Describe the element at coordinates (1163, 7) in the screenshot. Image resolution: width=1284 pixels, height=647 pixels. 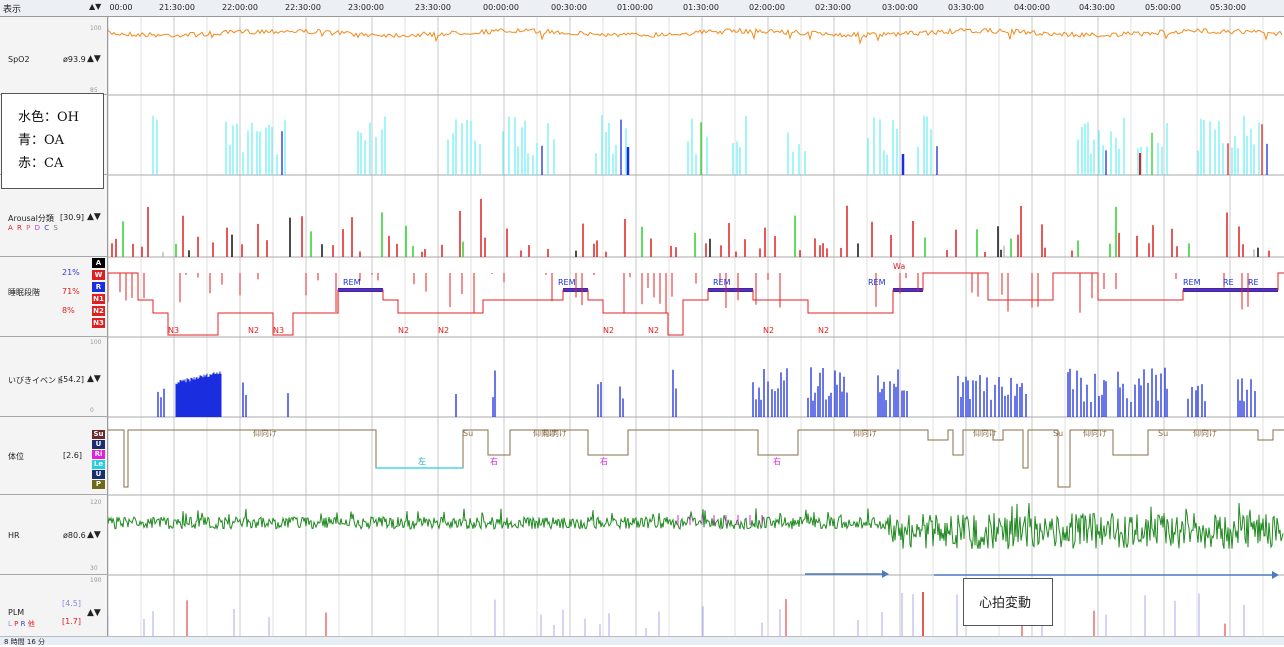
I see `time-tick-label: 05:00:00` at that location.